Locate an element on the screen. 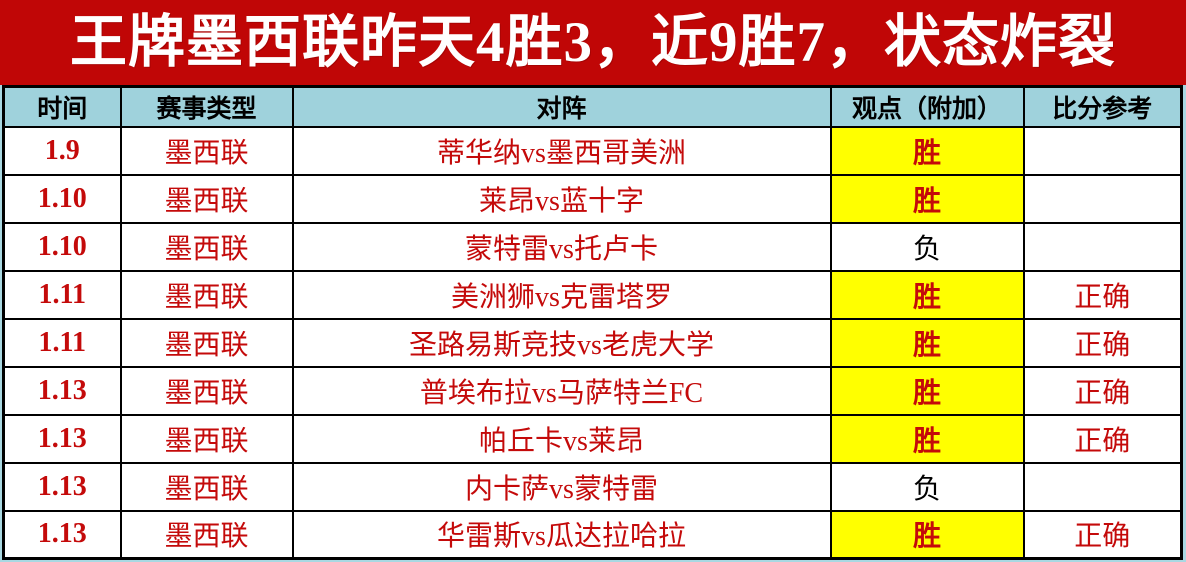 This screenshot has width=1186, height=562. col-header-pick: 观点（附加） is located at coordinates (927, 106).